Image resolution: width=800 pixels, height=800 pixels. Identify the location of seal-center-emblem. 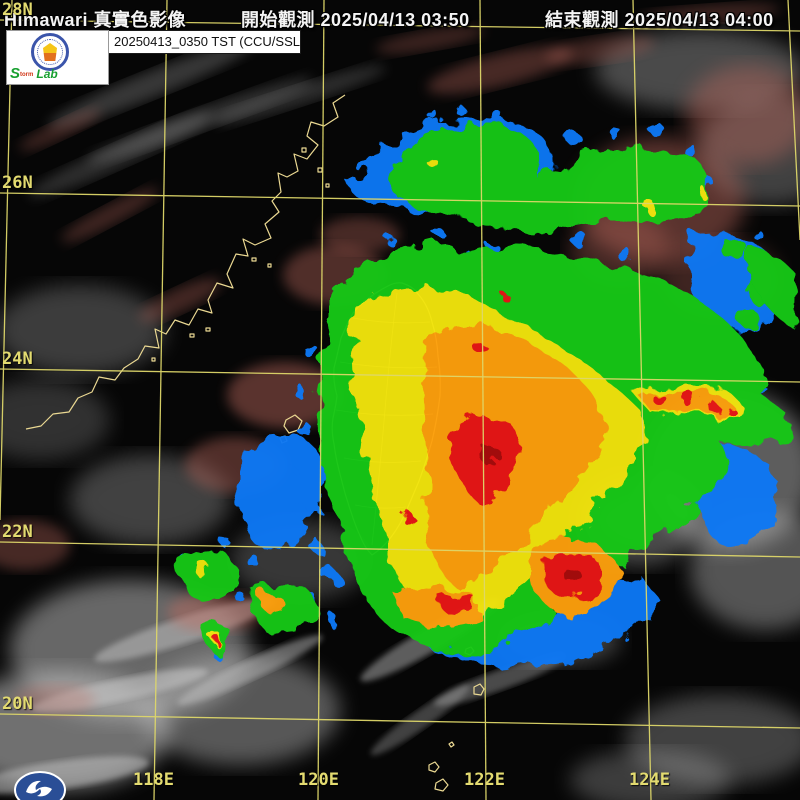
(50, 52).